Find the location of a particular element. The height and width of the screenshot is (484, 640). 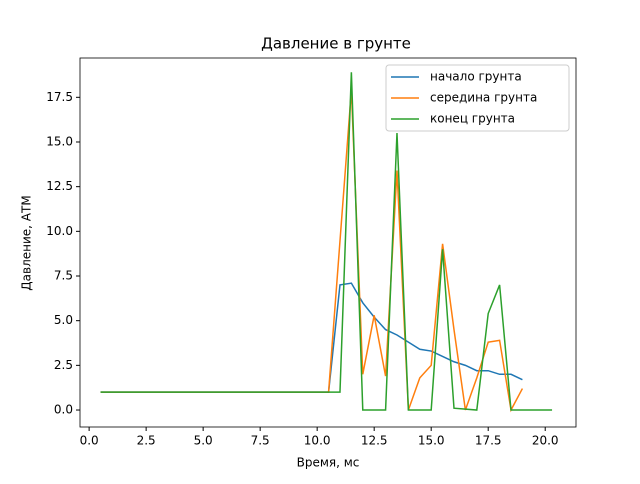

legend-box is located at coordinates (477, 98).